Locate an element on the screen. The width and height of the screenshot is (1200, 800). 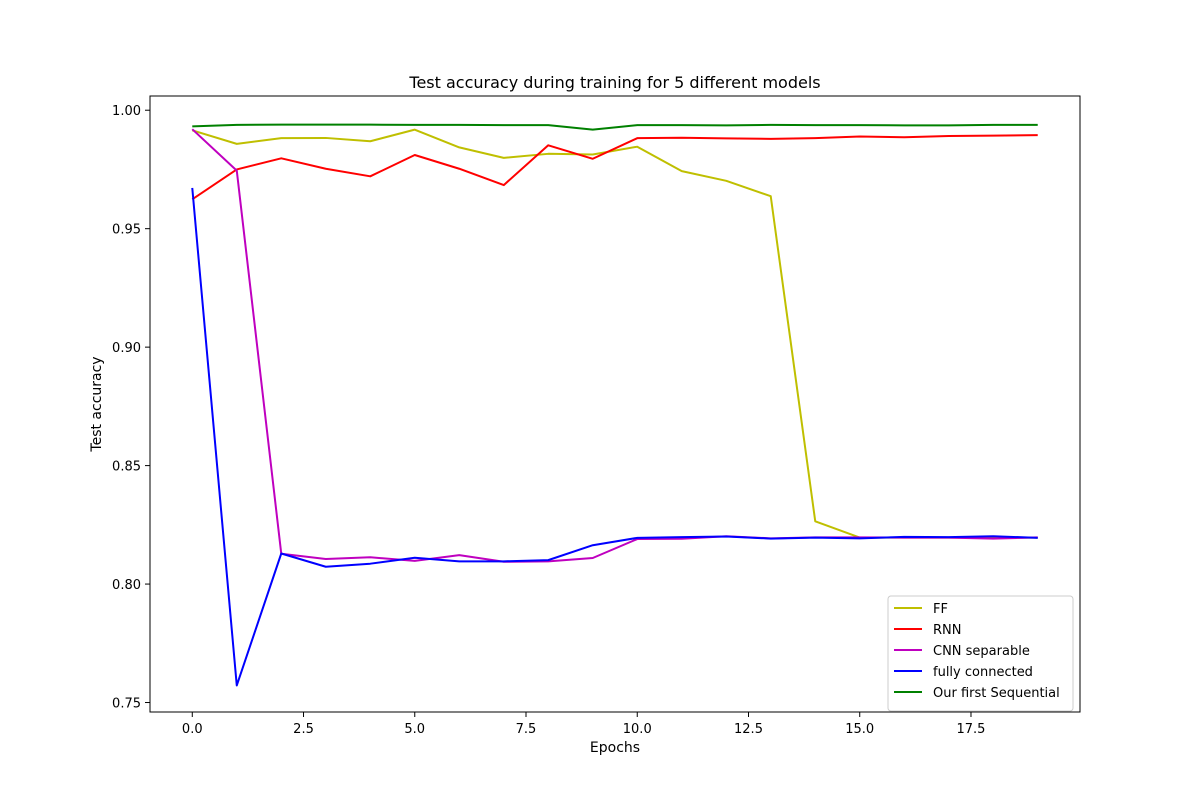
x-tick-label: 17.5 is located at coordinates (971, 729).